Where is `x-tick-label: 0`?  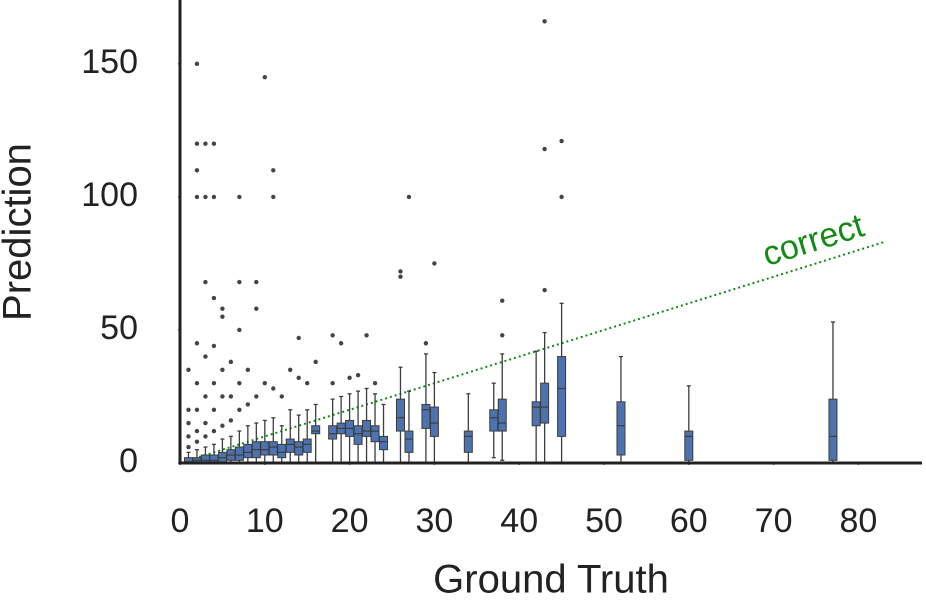 x-tick-label: 0 is located at coordinates (180, 521).